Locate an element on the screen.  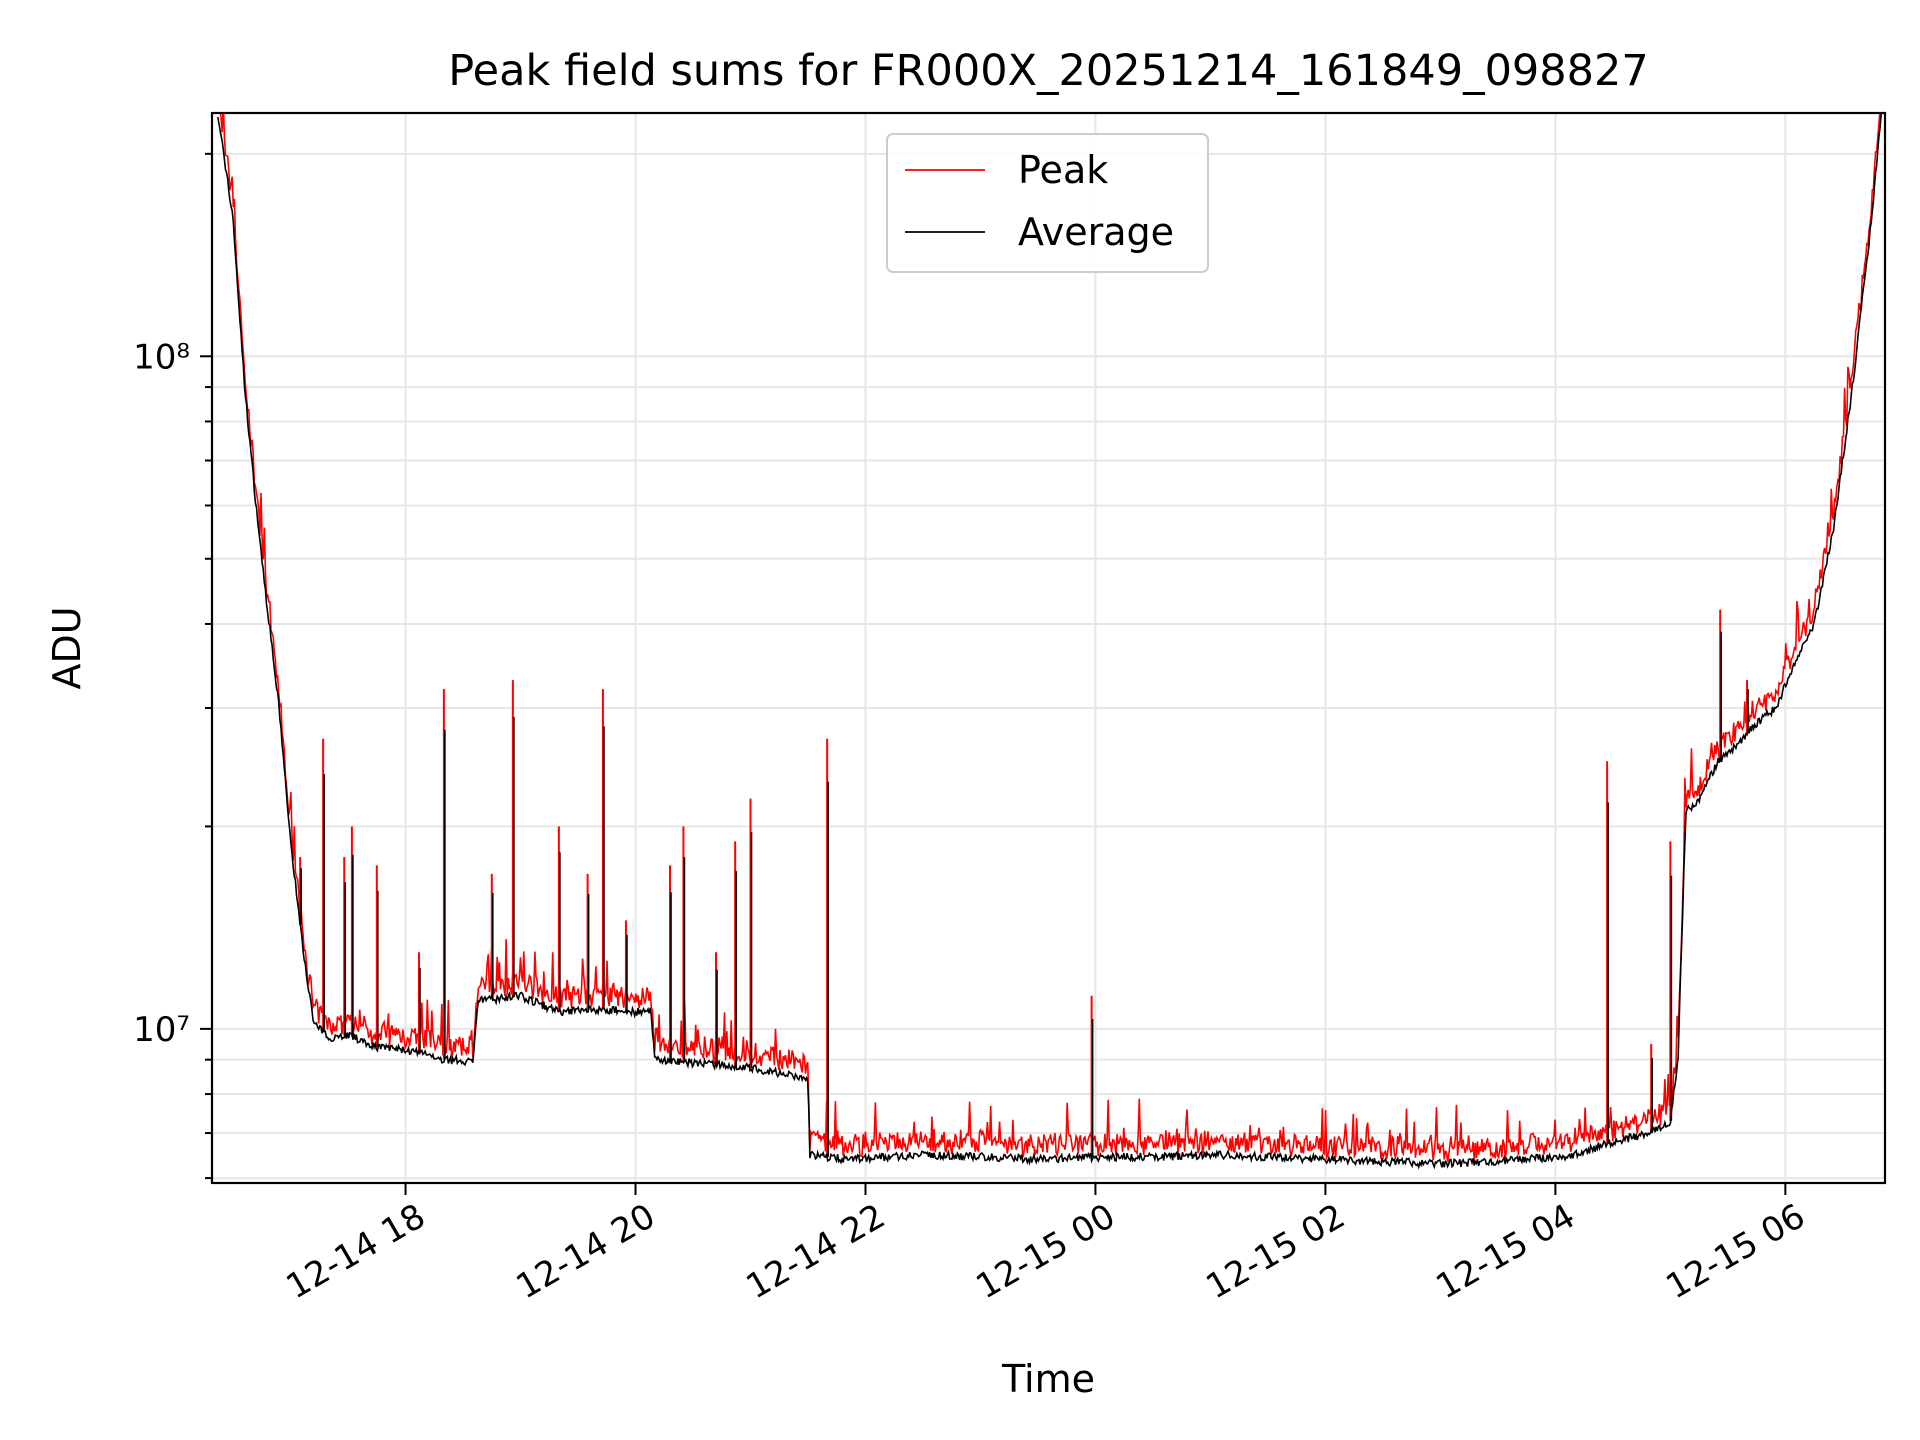
y-tick-label: 10⁷ is located at coordinates (161, 1030).